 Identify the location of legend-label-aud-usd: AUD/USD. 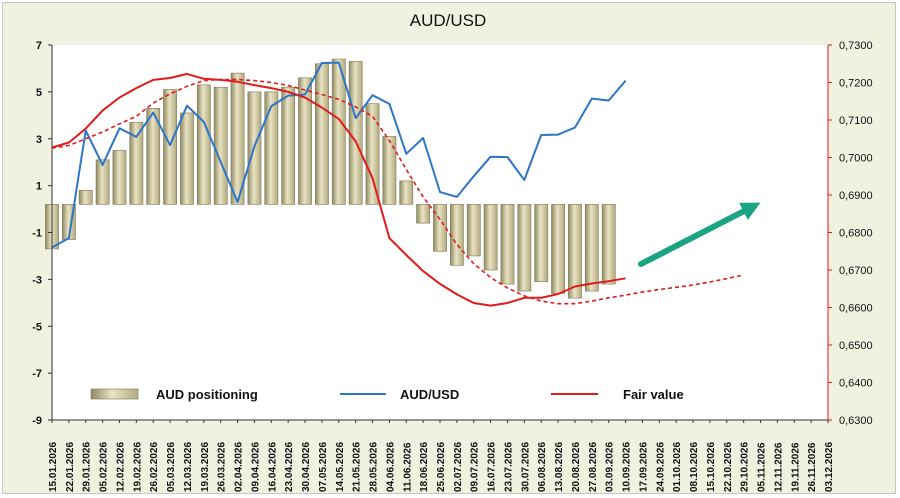
(429, 394).